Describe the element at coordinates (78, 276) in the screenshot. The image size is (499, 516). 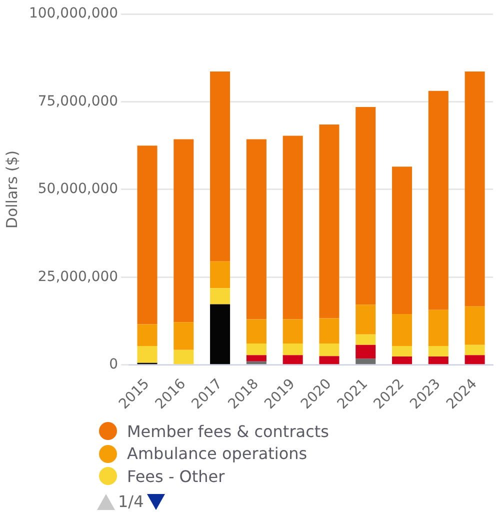
I see `y-tick-label: 25,000,000` at that location.